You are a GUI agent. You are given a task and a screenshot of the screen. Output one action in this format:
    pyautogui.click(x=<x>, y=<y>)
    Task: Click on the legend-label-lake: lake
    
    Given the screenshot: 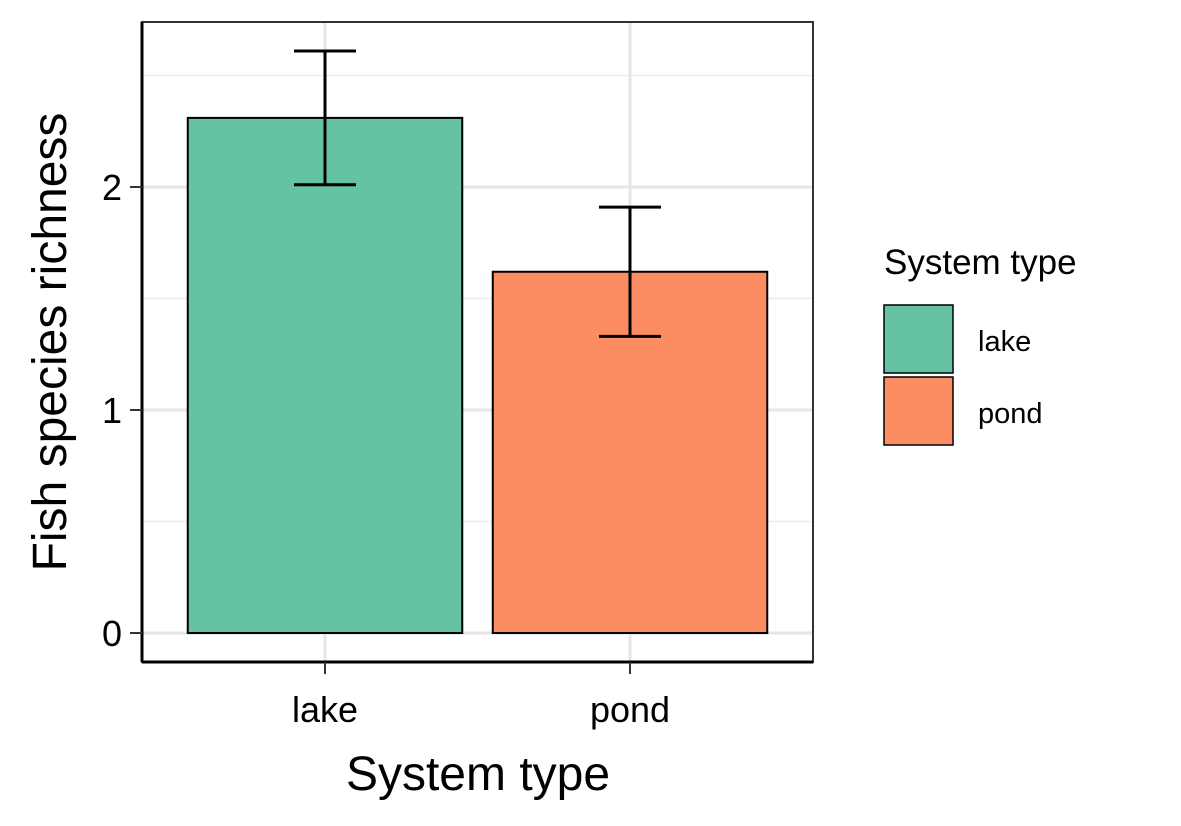 What is the action you would take?
    pyautogui.click(x=1004, y=342)
    